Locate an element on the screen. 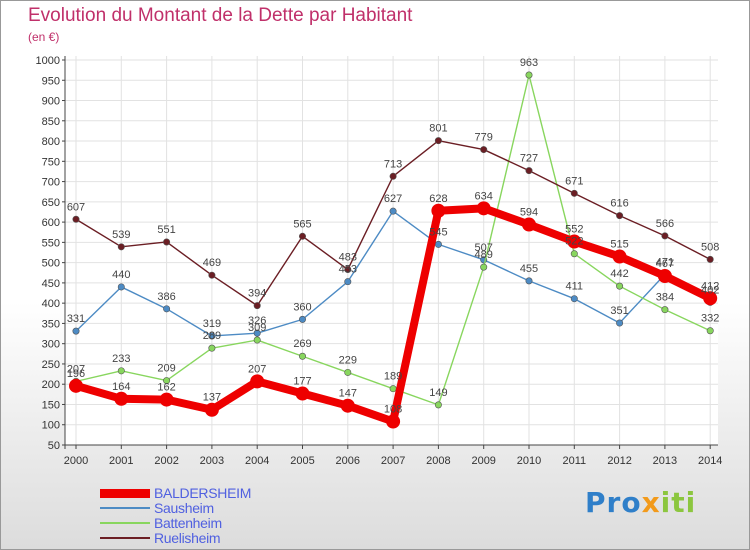  legend-label: Battenheim is located at coordinates (188, 523).